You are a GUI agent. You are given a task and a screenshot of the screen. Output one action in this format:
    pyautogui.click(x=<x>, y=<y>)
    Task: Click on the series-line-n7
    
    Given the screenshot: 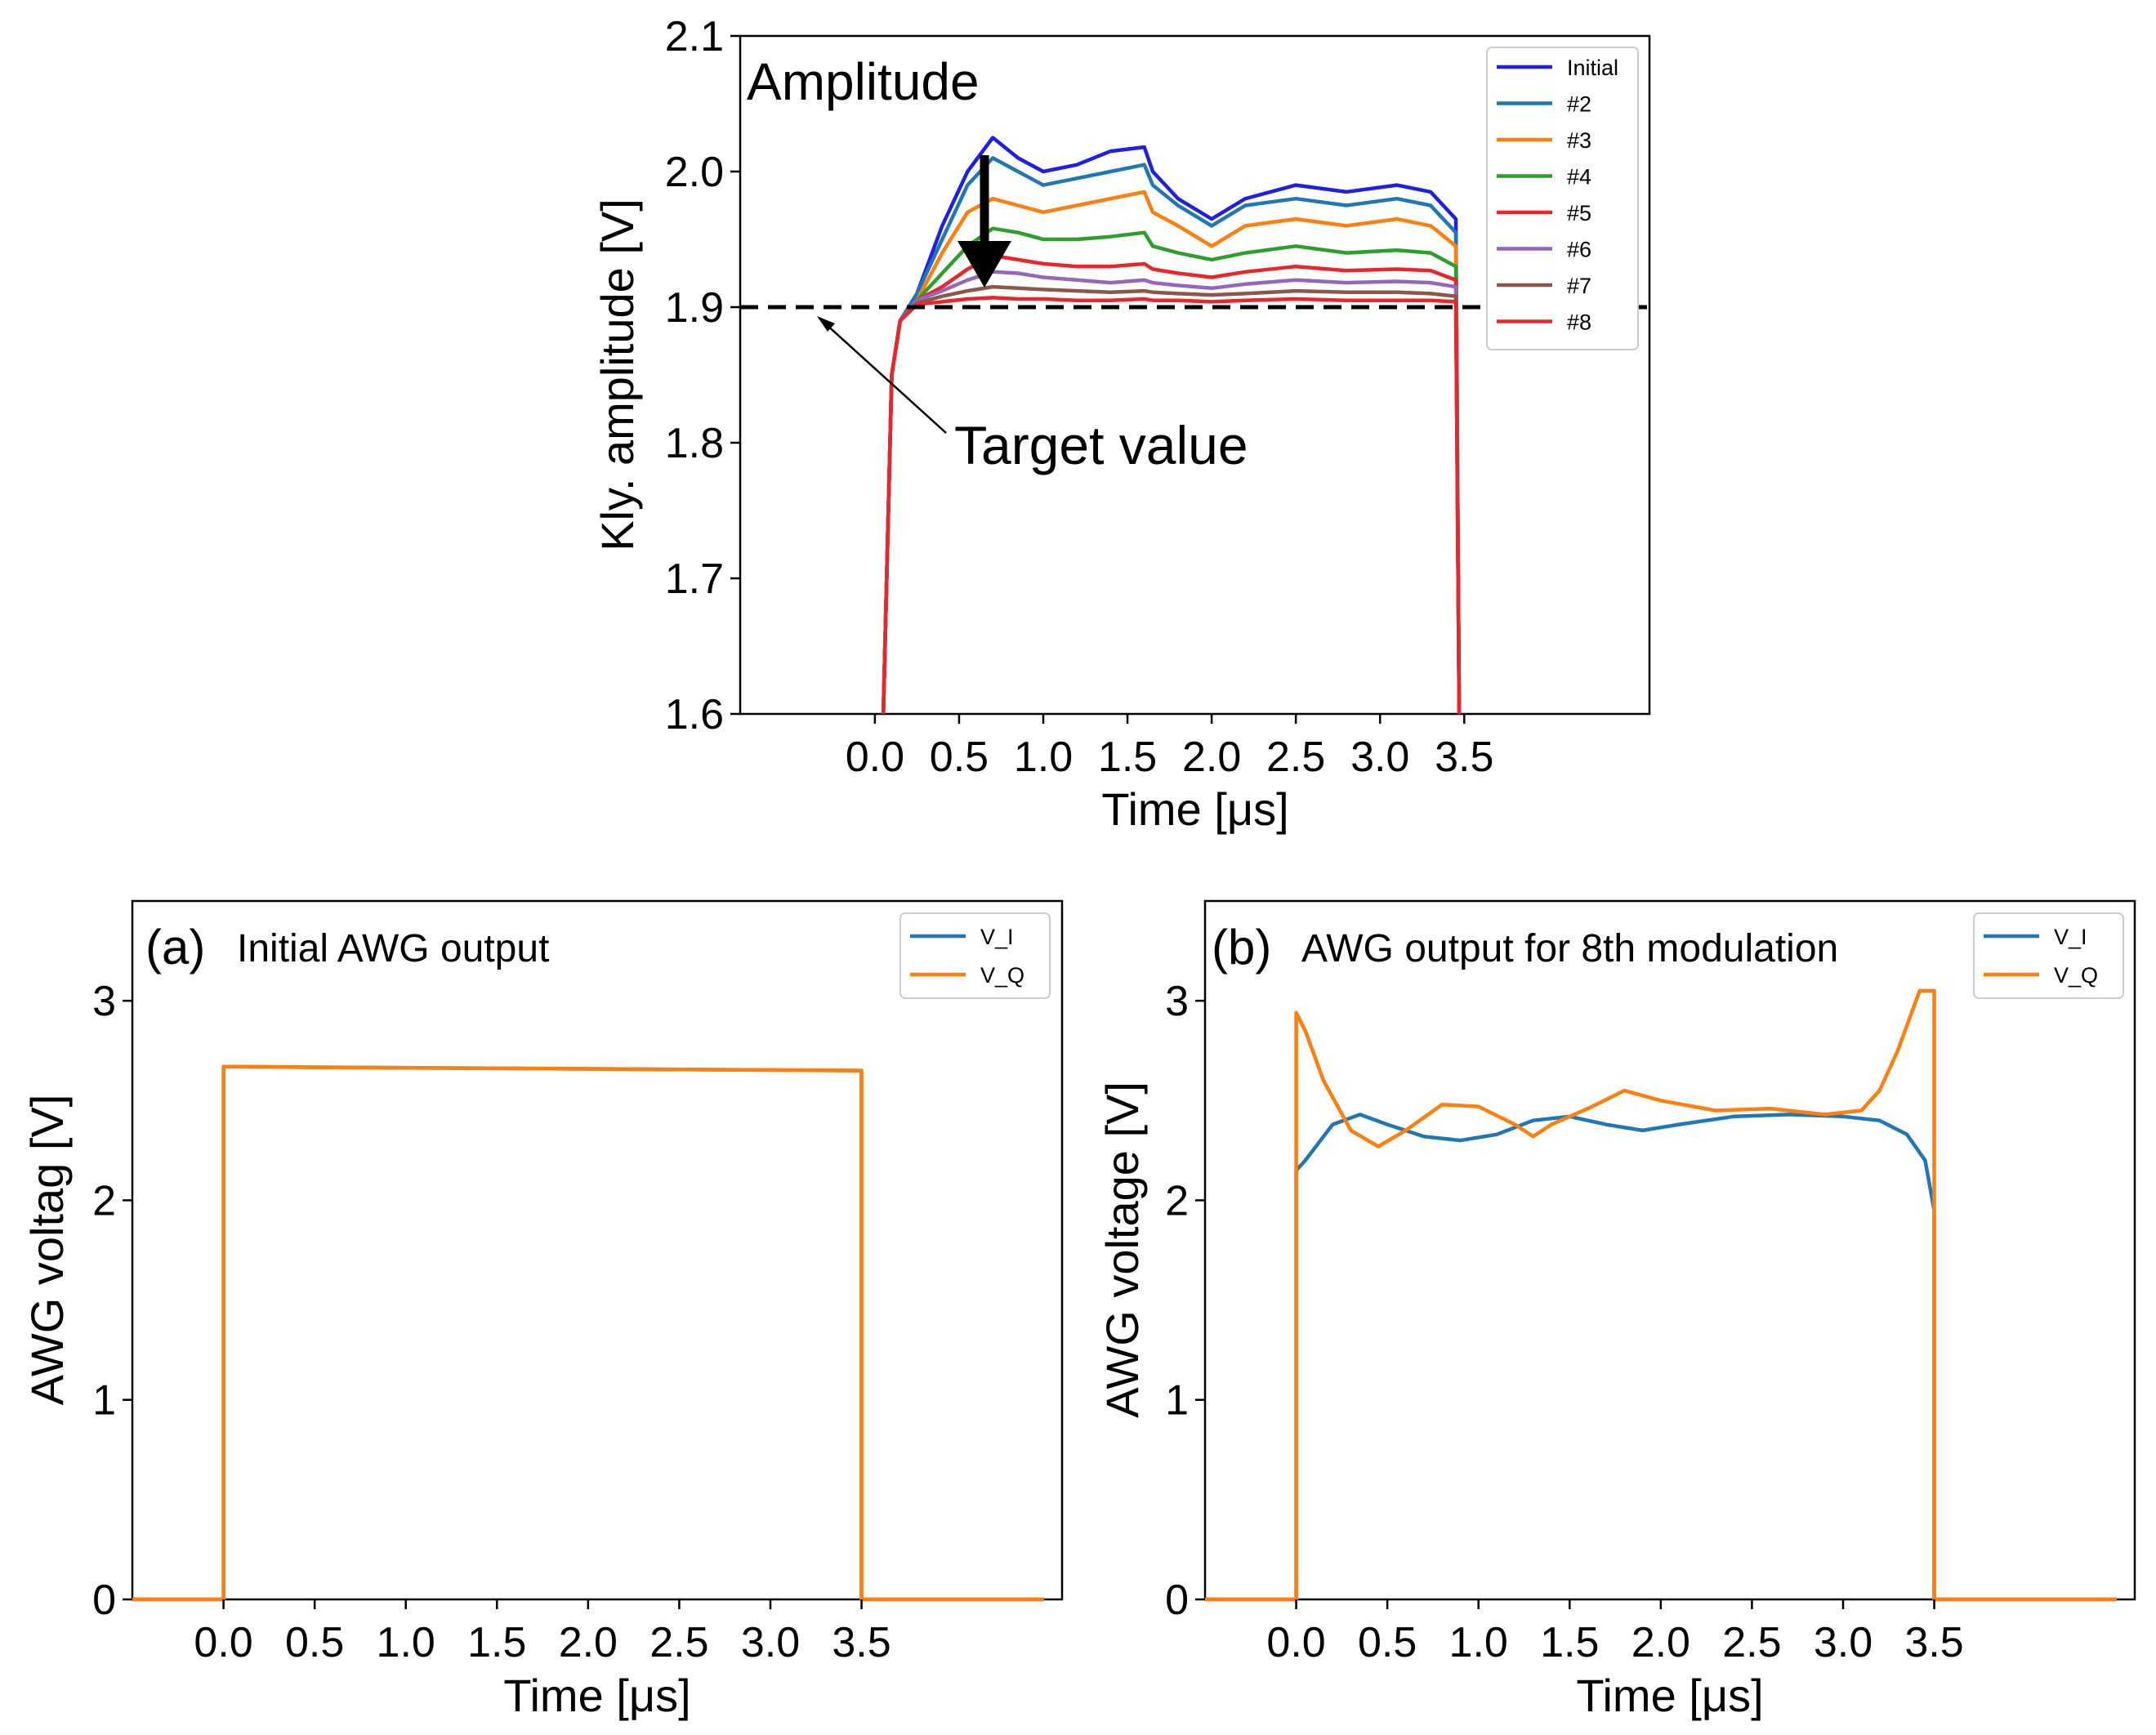 What is the action you would take?
    pyautogui.click(x=1171, y=500)
    